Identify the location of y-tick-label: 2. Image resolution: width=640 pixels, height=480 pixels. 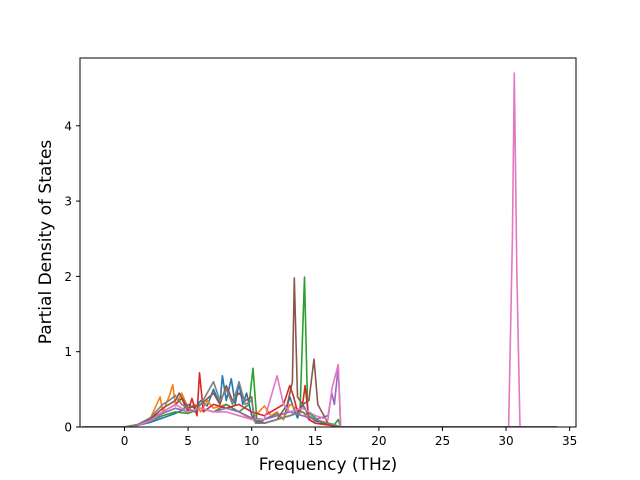
(68, 277).